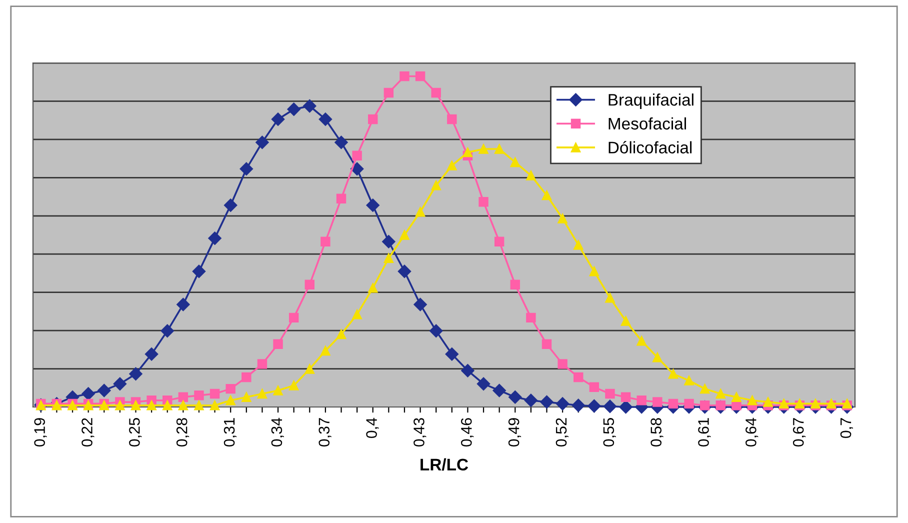 This screenshot has height=523, width=908. Describe the element at coordinates (651, 101) in the screenshot. I see `legend-label: Braquifacial` at that location.